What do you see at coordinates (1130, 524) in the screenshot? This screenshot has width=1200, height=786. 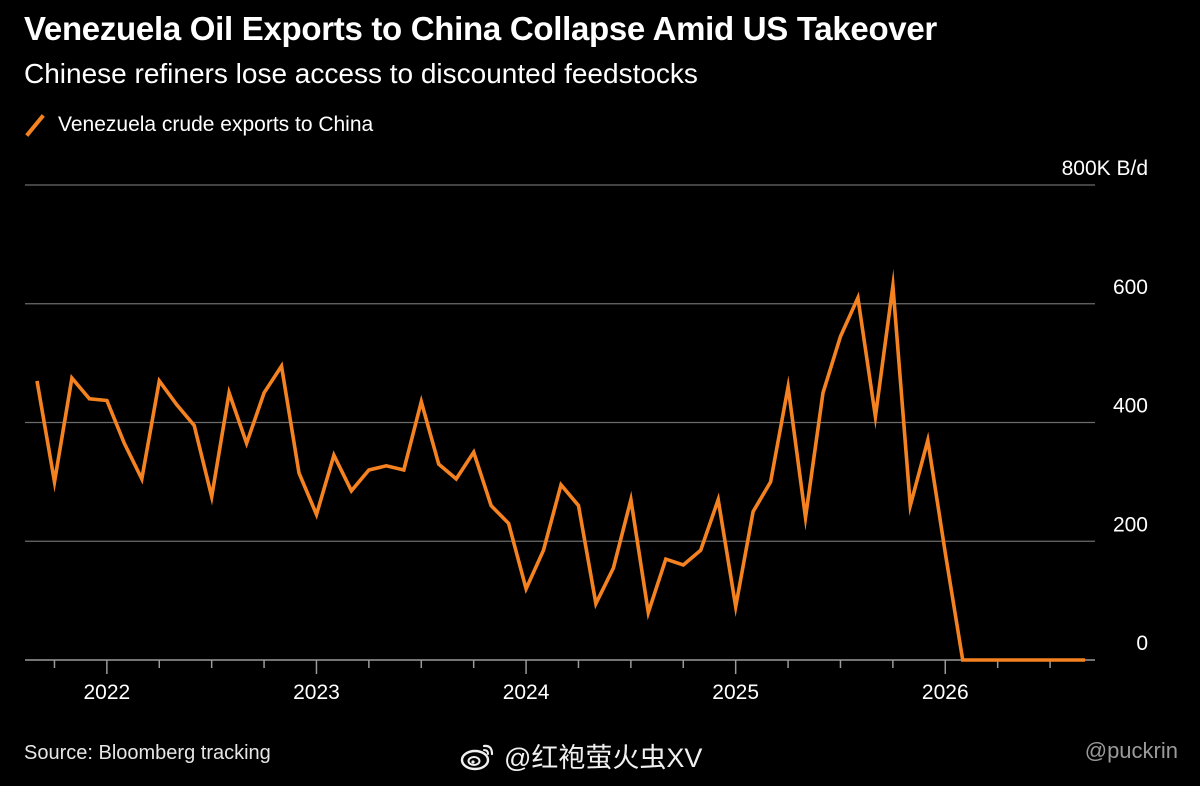 I see `y-tick-label-200: 200` at bounding box center [1130, 524].